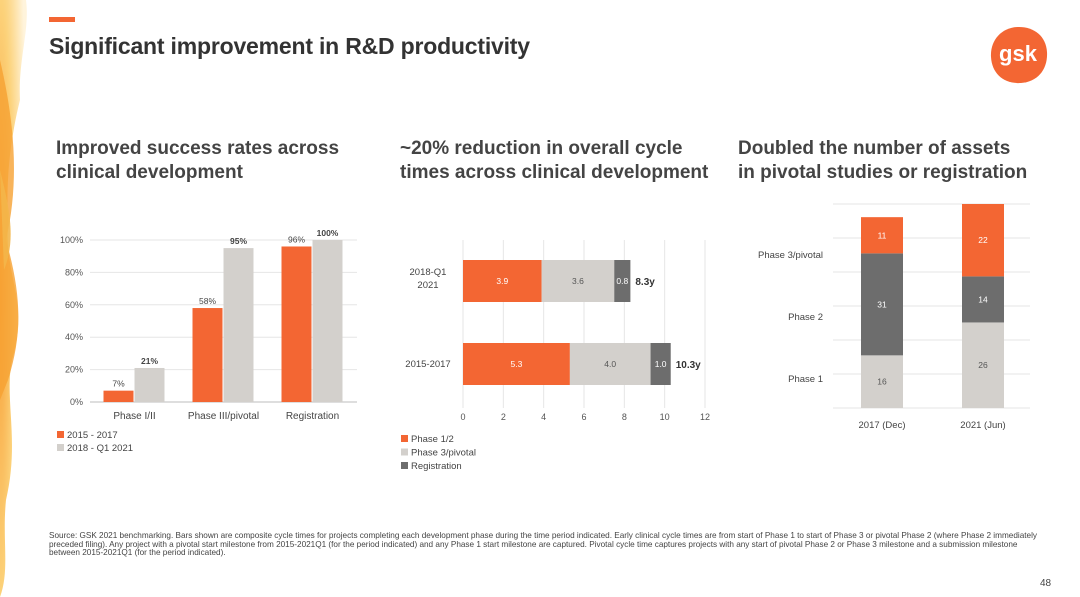 This screenshot has height=597, width=1080. Describe the element at coordinates (874, 148) in the screenshot. I see `heading-line: Doubled the number of assets` at that location.